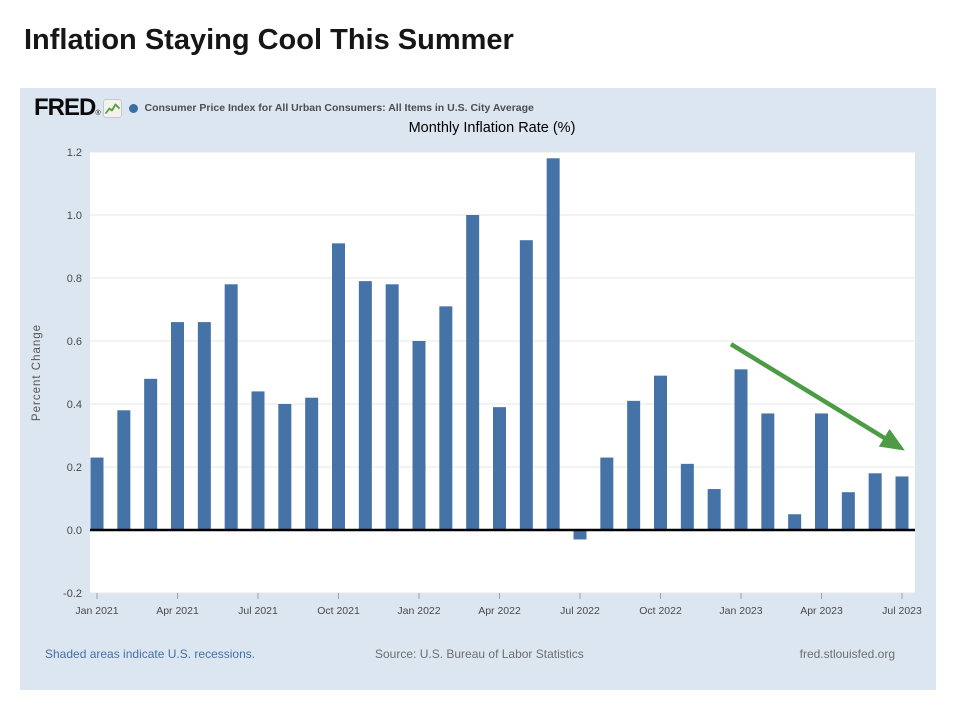 Image resolution: width=960 pixels, height=720 pixels. I want to click on bar-nov-2021, so click(365, 405).